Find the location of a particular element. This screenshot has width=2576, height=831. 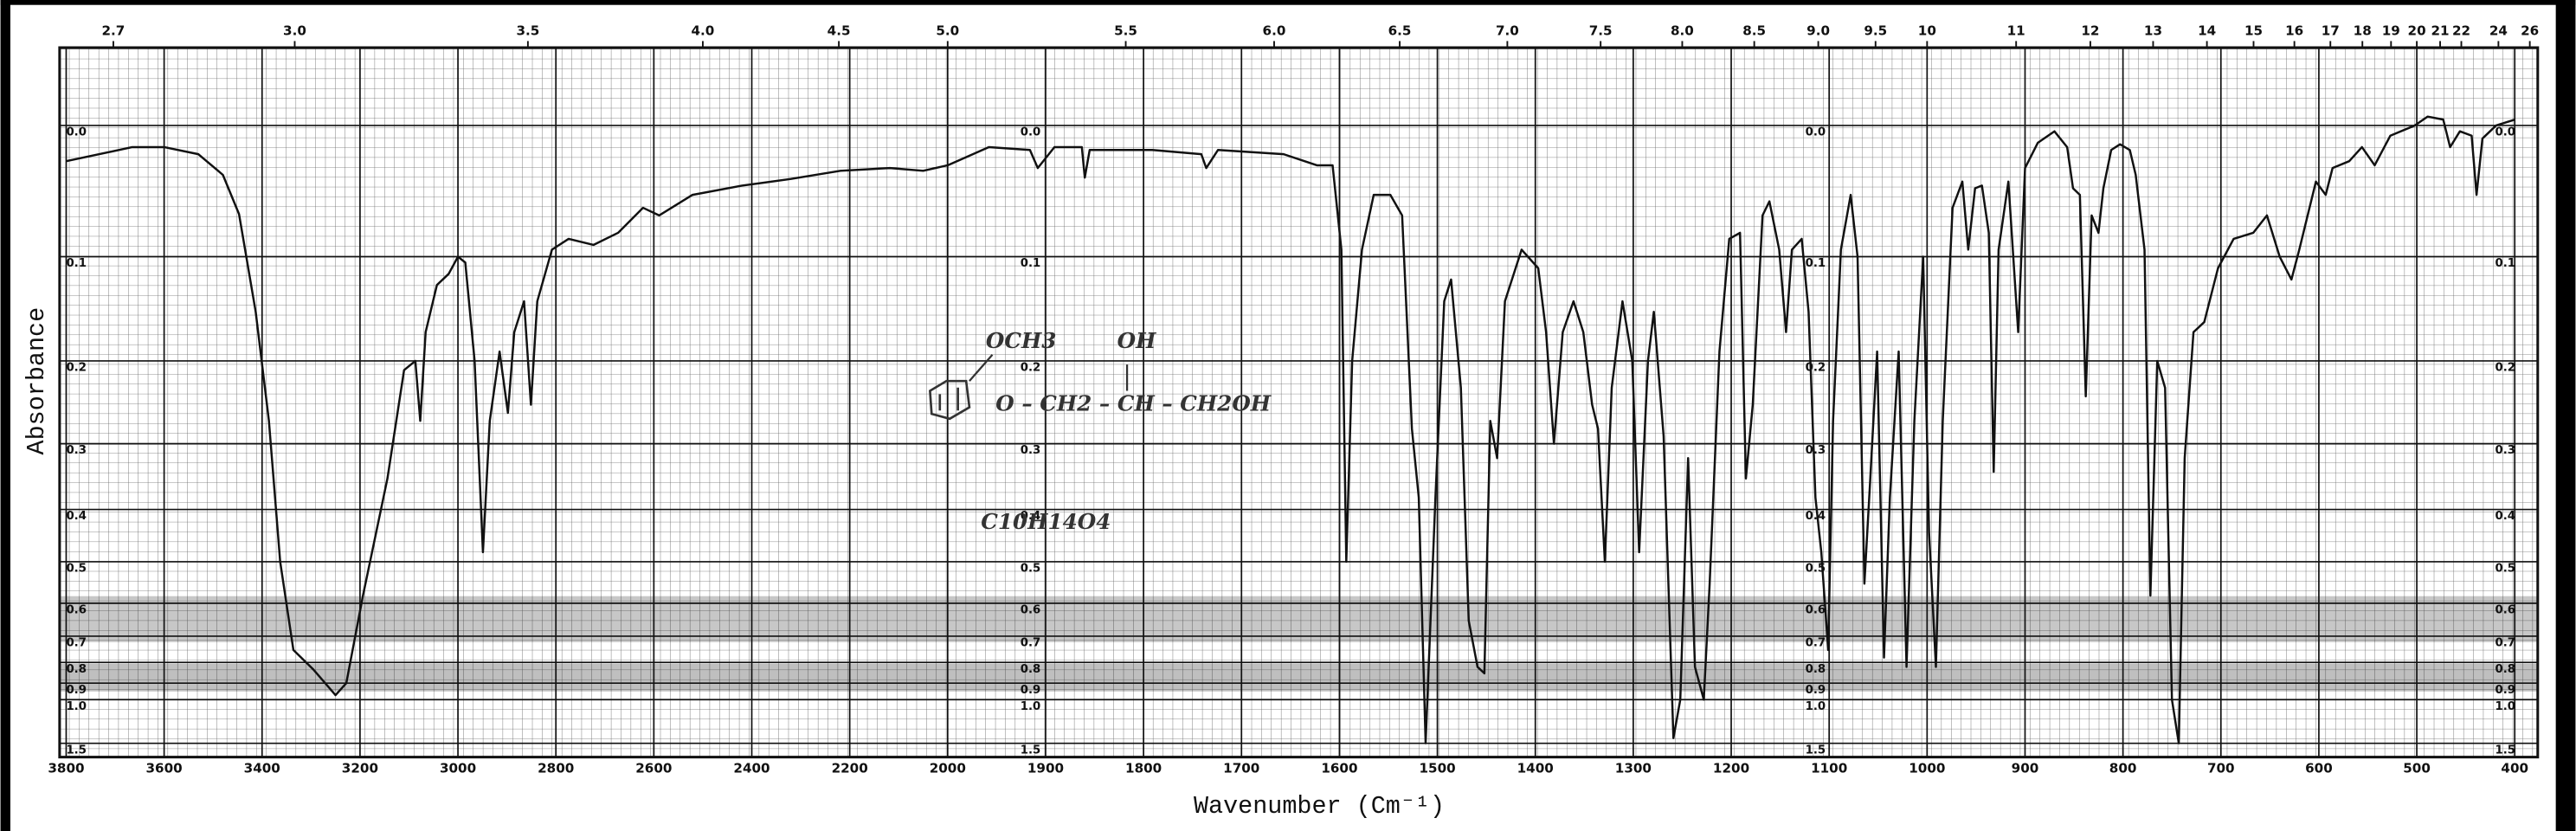

x-tick-label: 1500 is located at coordinates (1437, 768).